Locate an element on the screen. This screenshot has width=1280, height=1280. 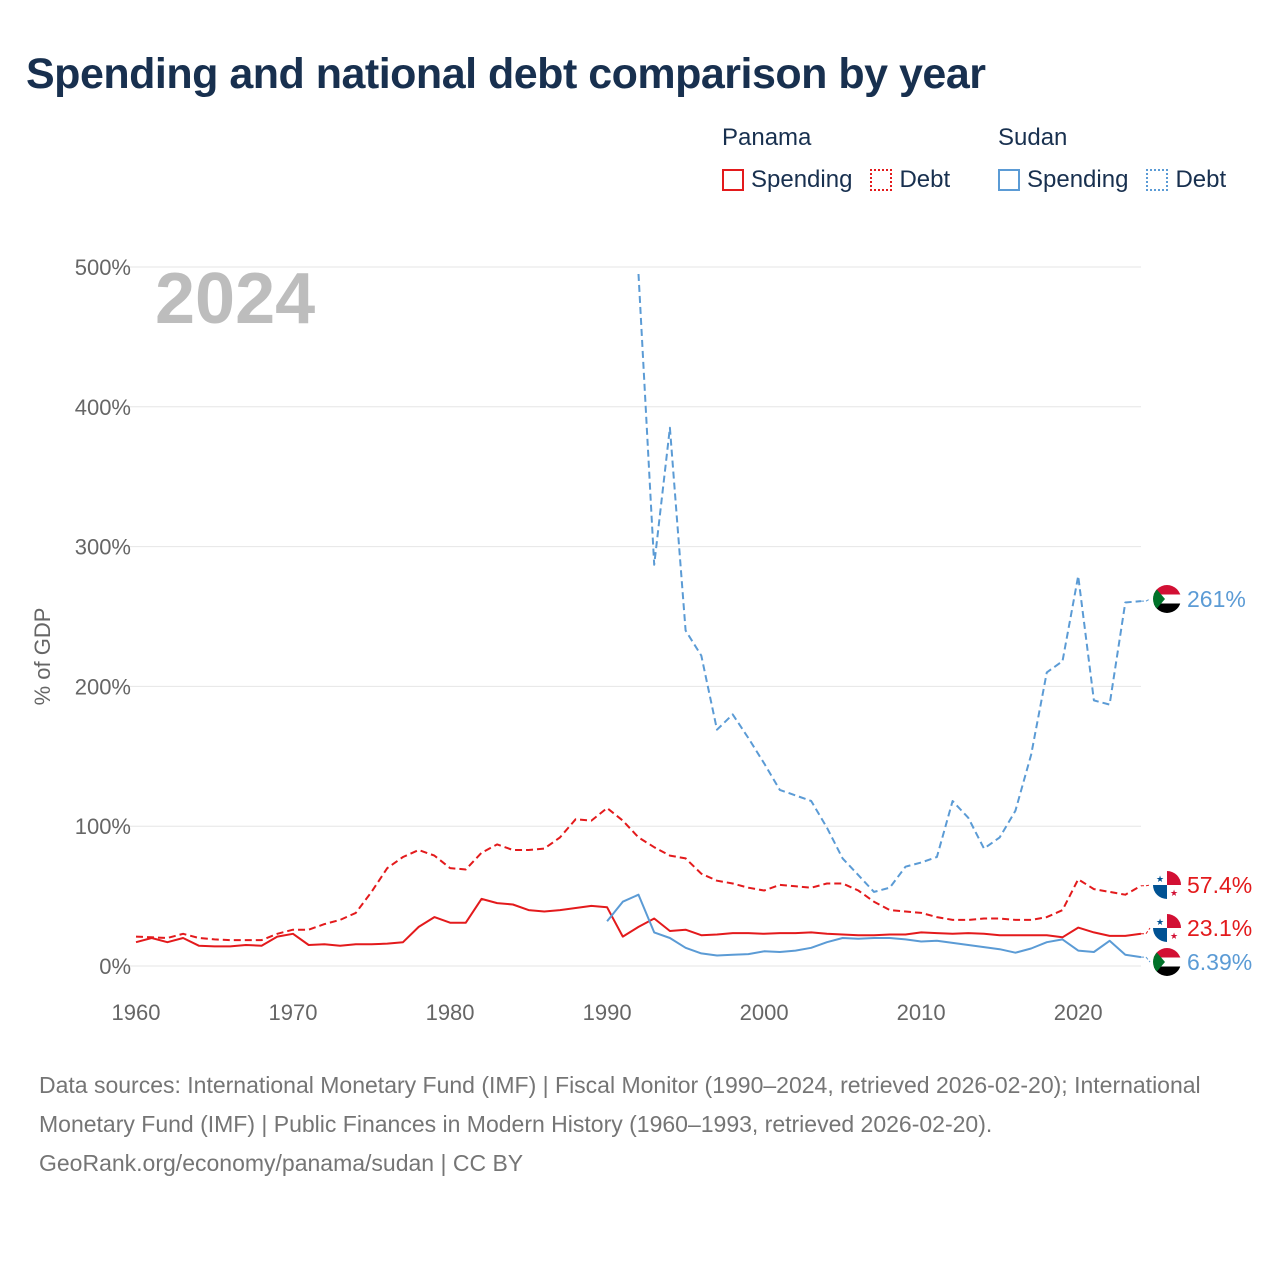
x-tick-label: 1980 is located at coordinates (450, 1012).